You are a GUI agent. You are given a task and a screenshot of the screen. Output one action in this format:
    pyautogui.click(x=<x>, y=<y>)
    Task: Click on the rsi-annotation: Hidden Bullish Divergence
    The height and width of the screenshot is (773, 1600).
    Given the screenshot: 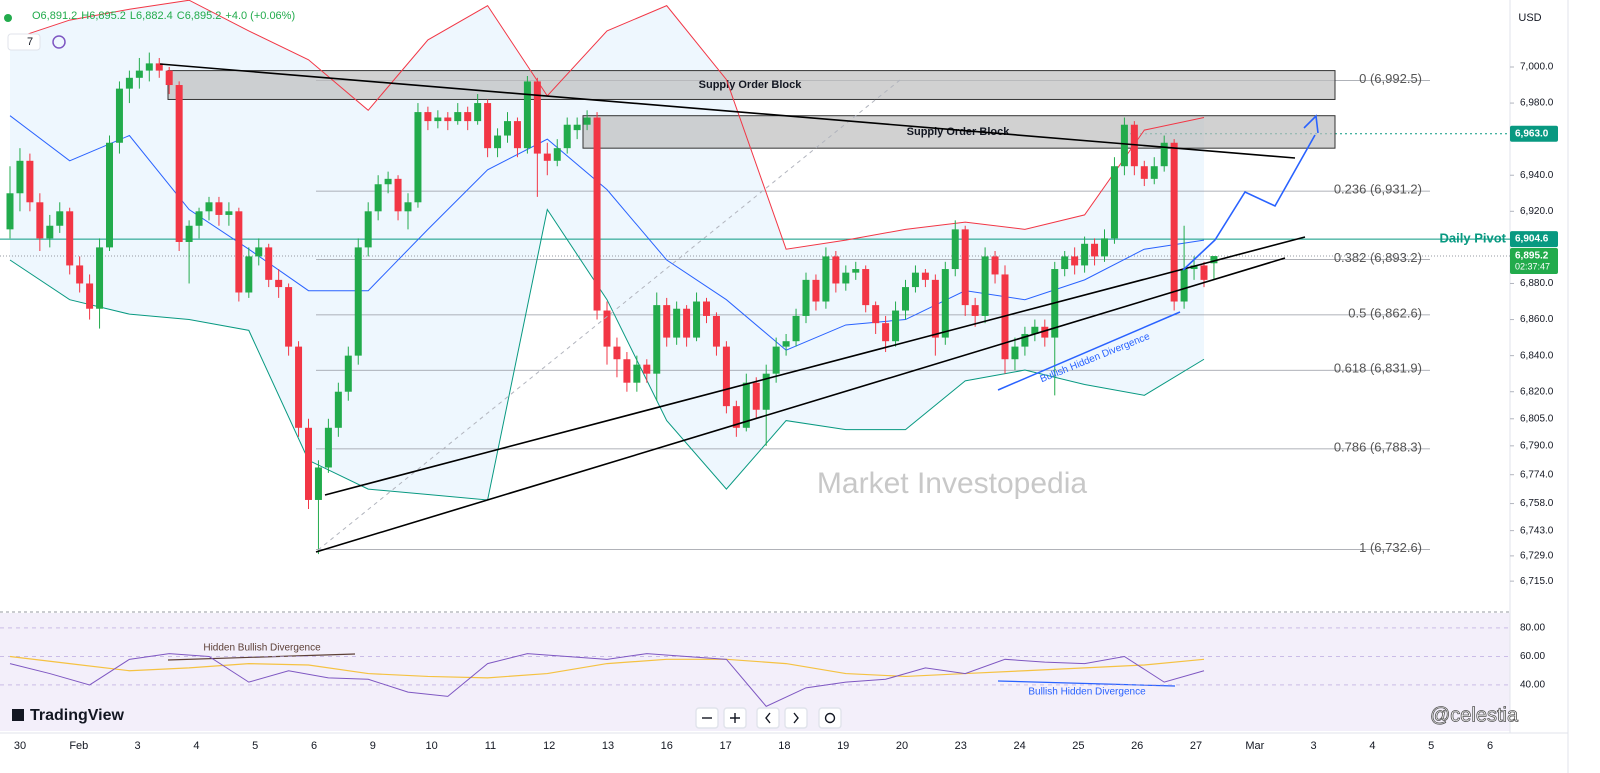 What is the action you would take?
    pyautogui.click(x=262, y=648)
    